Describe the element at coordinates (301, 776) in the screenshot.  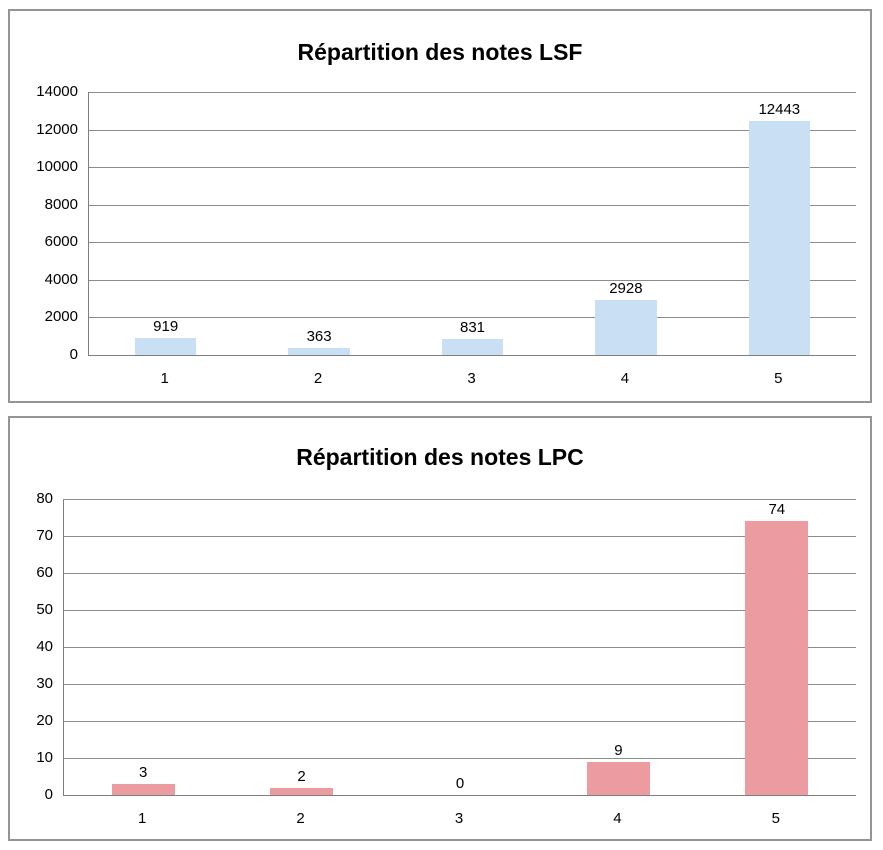
I see `value-label-category-2: 2` at that location.